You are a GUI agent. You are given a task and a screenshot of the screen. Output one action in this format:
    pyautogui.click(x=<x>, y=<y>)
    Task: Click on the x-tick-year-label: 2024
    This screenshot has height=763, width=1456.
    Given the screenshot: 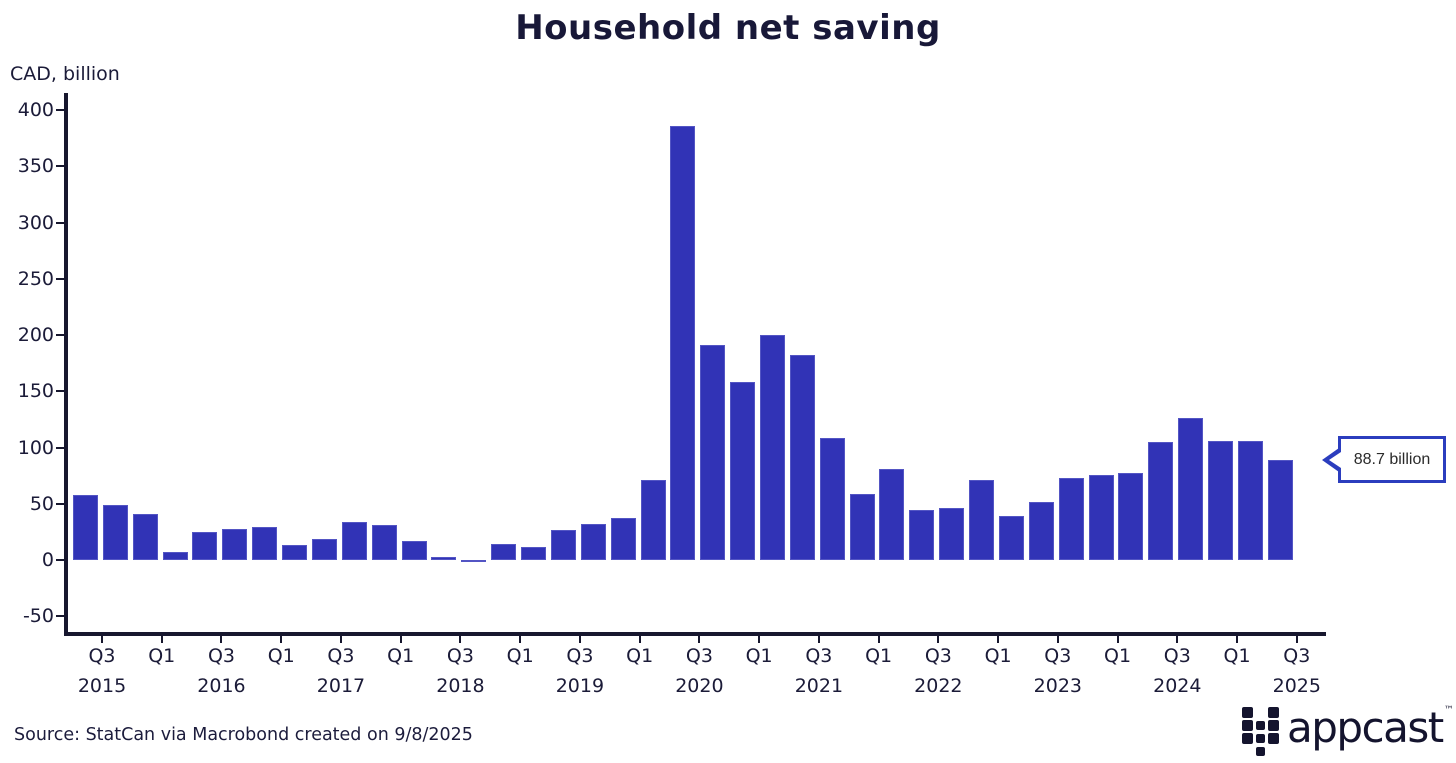 What is the action you would take?
    pyautogui.click(x=1177, y=686)
    